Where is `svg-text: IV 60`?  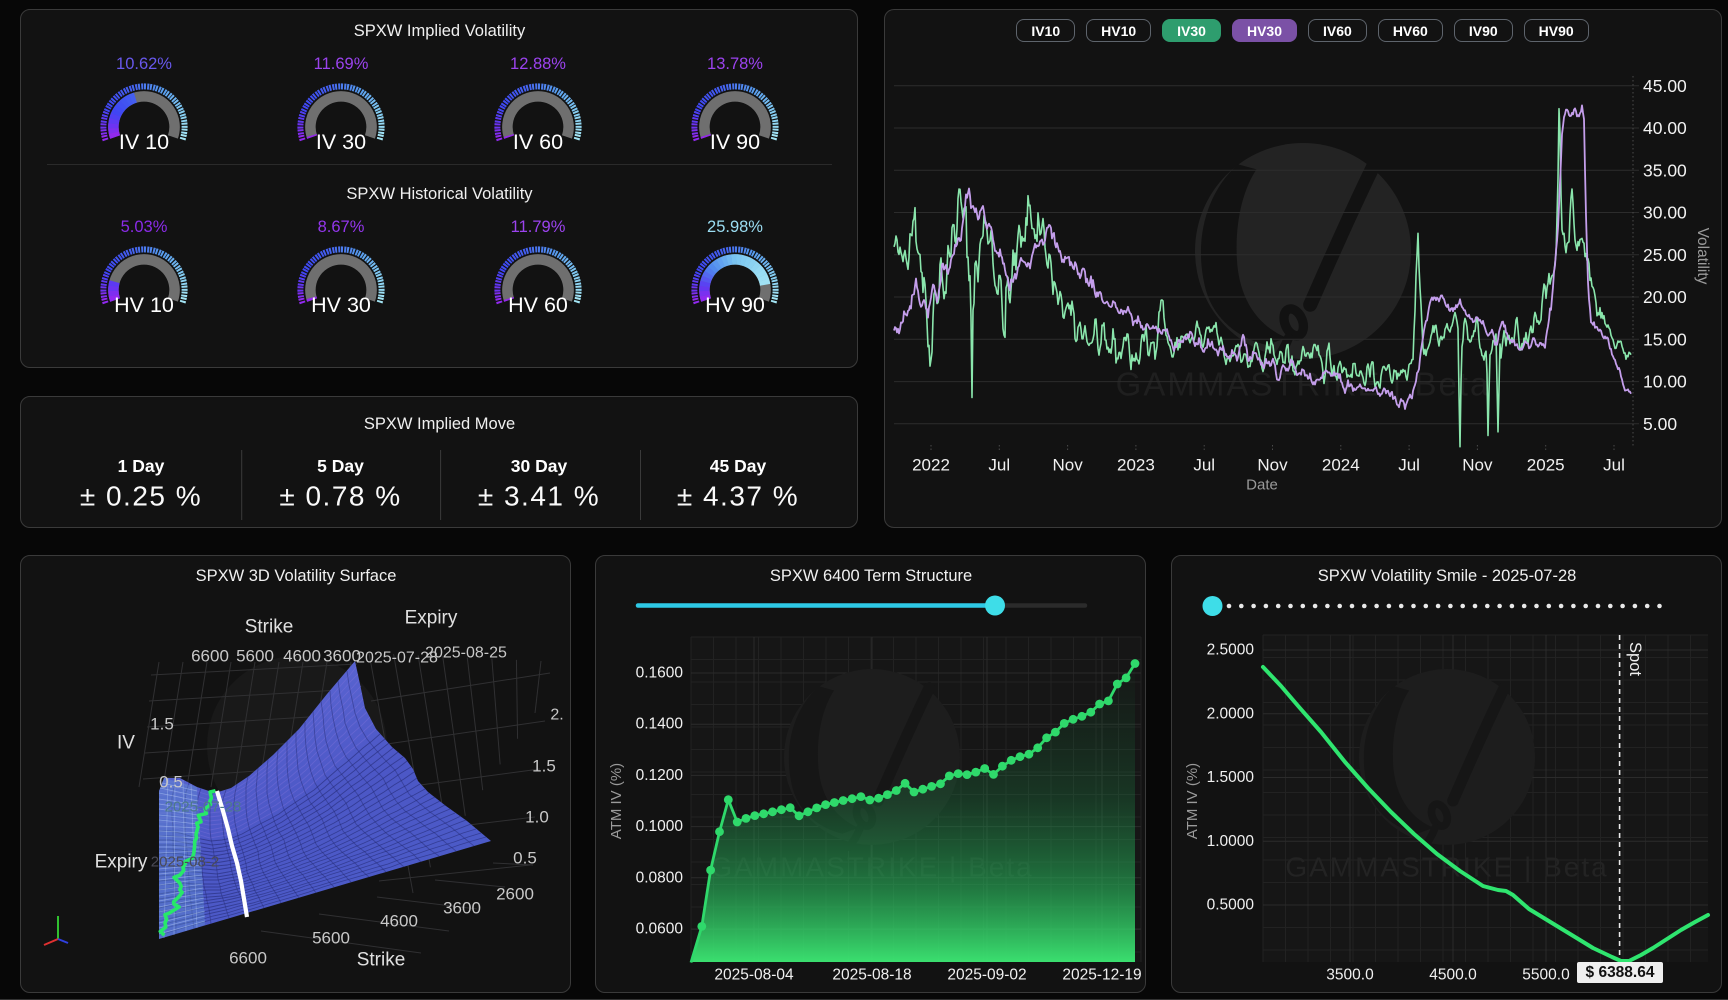 svg-text: IV 60 is located at coordinates (538, 142).